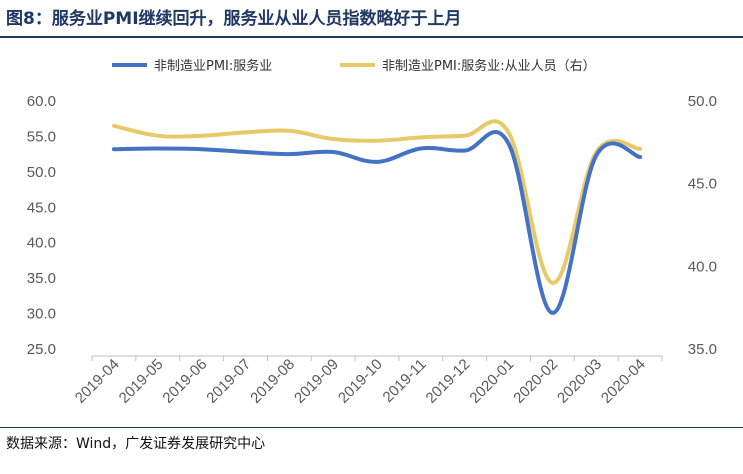 This screenshot has width=743, height=474. Describe the element at coordinates (702, 101) in the screenshot. I see `right-tick-label: 50.0` at that location.